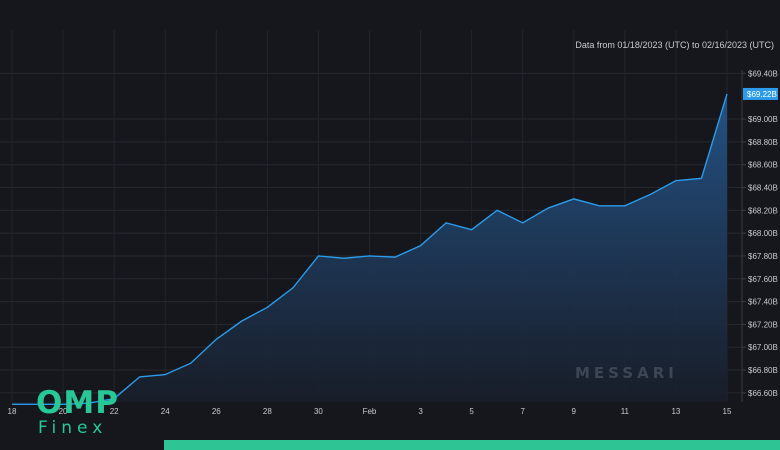  What do you see at coordinates (63, 411) in the screenshot?
I see `x-tick-label: 20` at bounding box center [63, 411].